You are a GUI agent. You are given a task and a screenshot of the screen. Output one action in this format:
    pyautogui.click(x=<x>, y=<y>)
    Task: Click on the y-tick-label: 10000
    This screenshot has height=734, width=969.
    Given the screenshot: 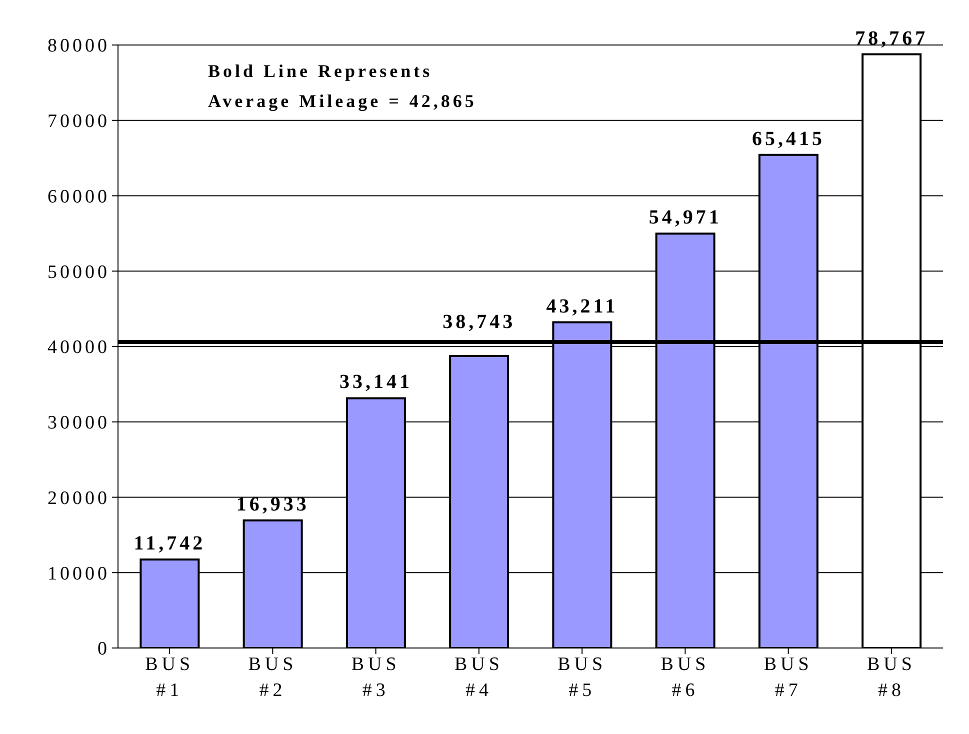 What is the action you would take?
    pyautogui.click(x=79, y=573)
    